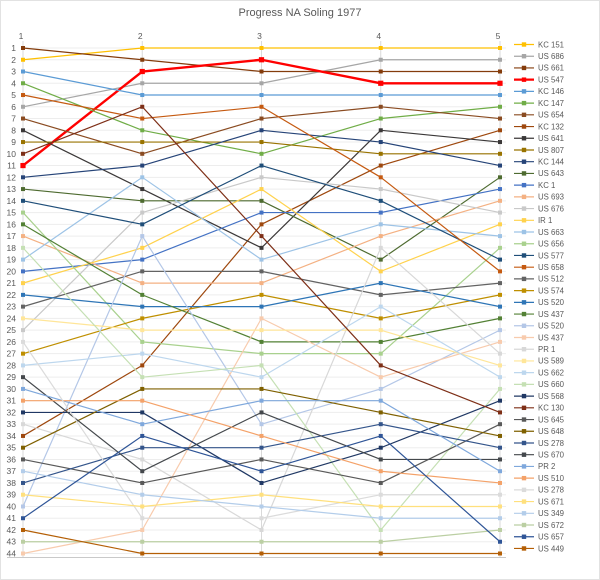 This screenshot has height=580, width=600. What do you see at coordinates (539, 408) in the screenshot?
I see `legend-item-kc-130-31: KC 130` at bounding box center [539, 408].